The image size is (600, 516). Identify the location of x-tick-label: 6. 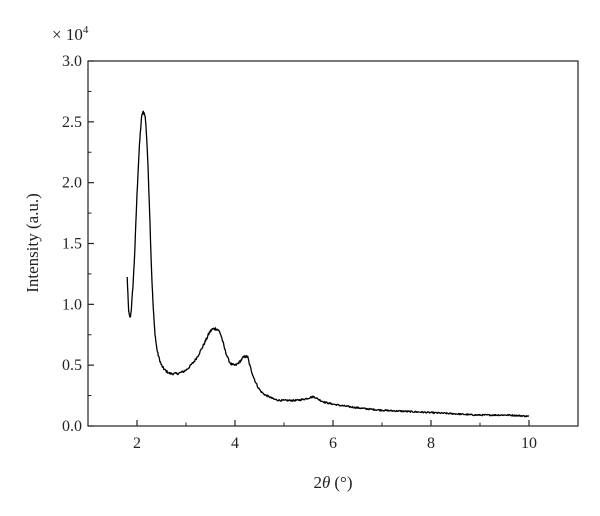
(333, 443).